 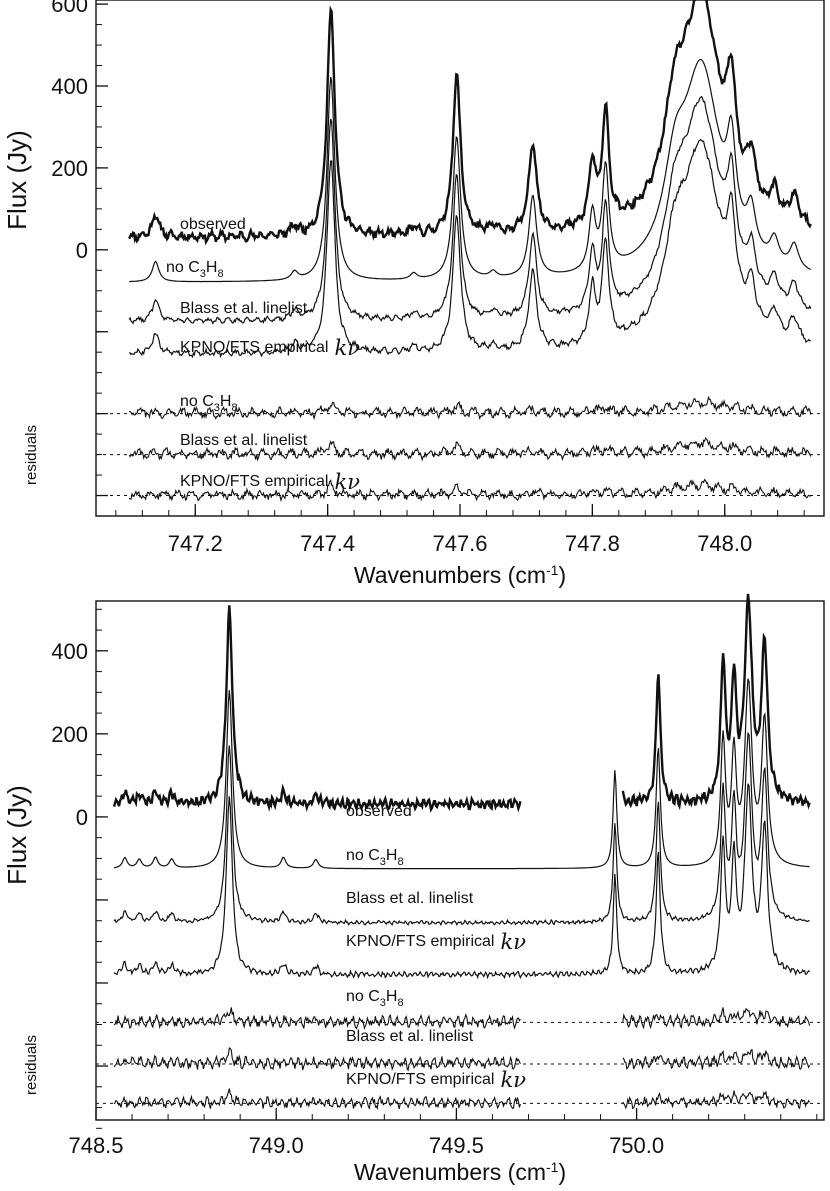 I want to click on series-line-no_c3h8, so click(x=461, y=774).